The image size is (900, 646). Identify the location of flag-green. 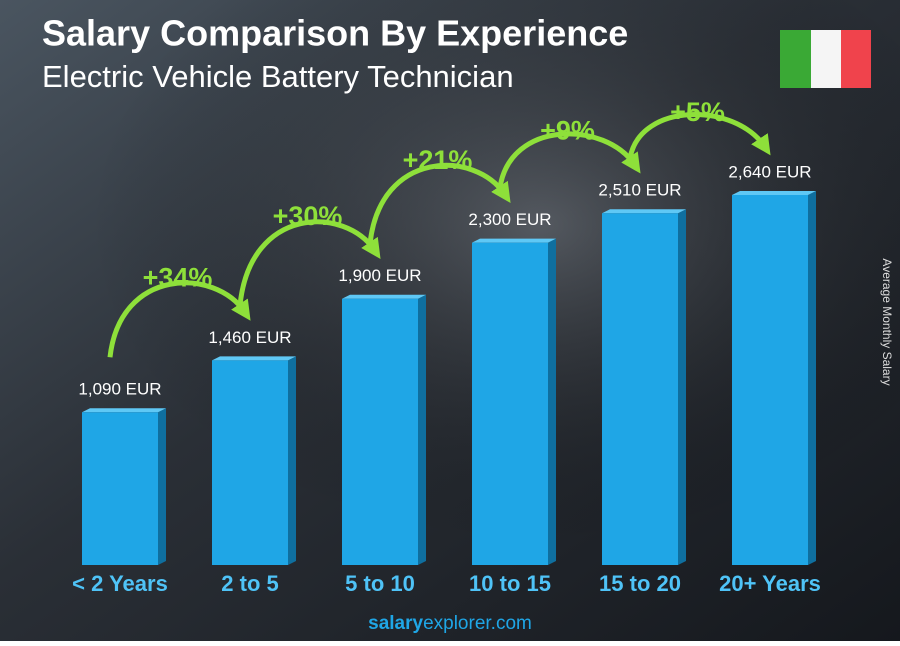
(795, 59).